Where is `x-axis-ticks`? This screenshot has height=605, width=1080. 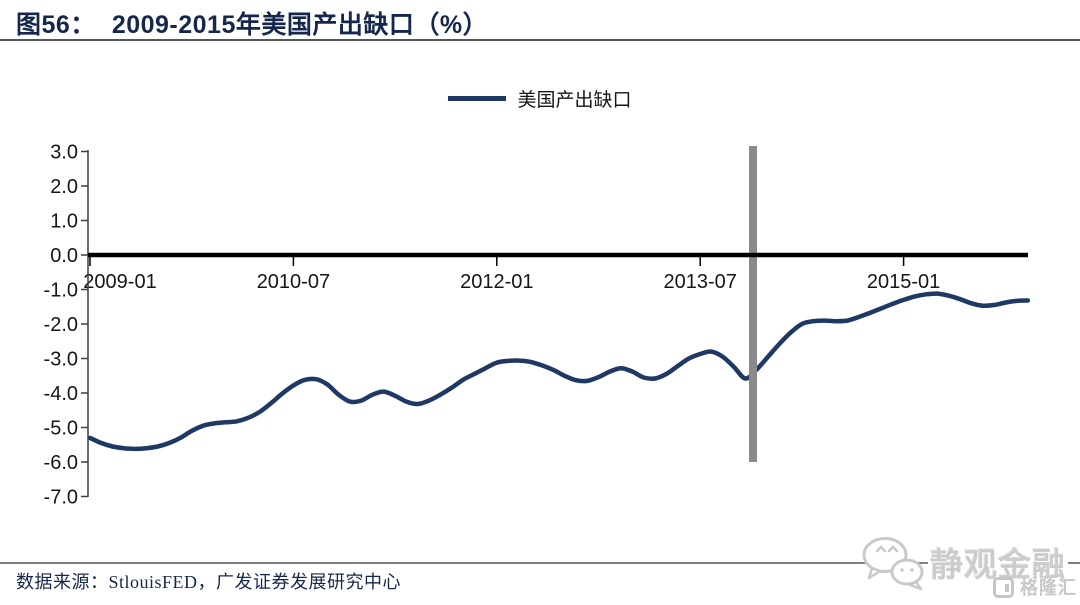
x-axis-ticks is located at coordinates (497, 261).